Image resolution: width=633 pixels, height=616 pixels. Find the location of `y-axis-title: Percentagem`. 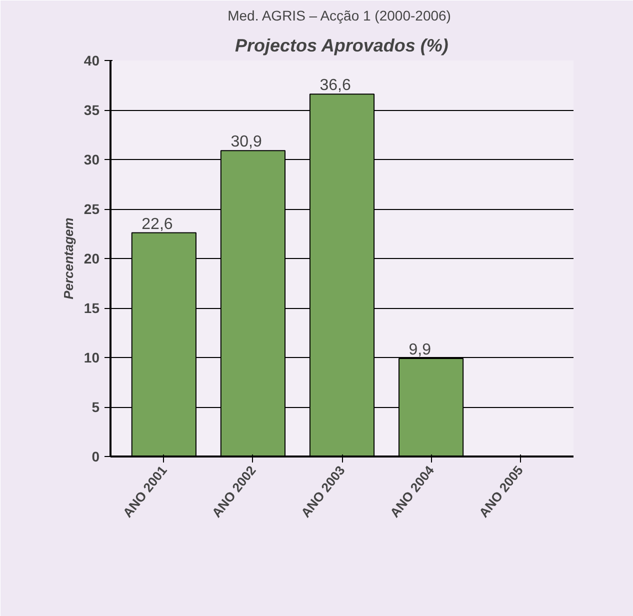

y-axis-title: Percentagem is located at coordinates (68, 258).